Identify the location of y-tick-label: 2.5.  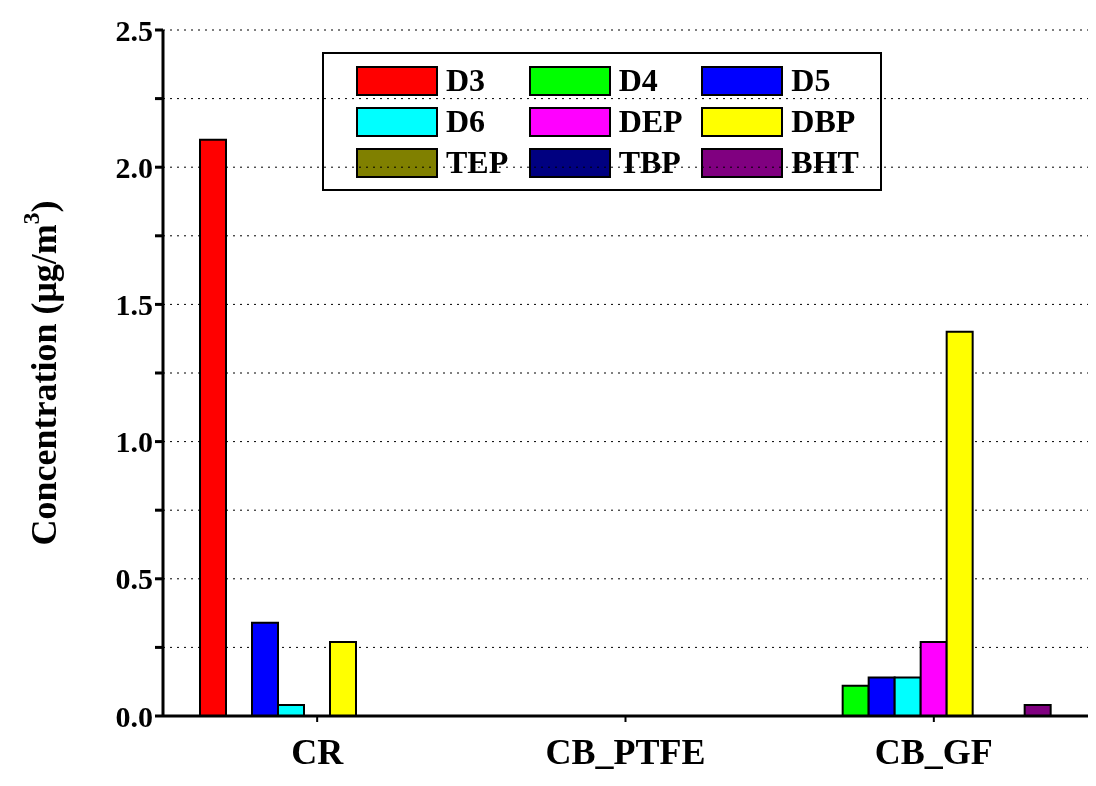
(134, 30).